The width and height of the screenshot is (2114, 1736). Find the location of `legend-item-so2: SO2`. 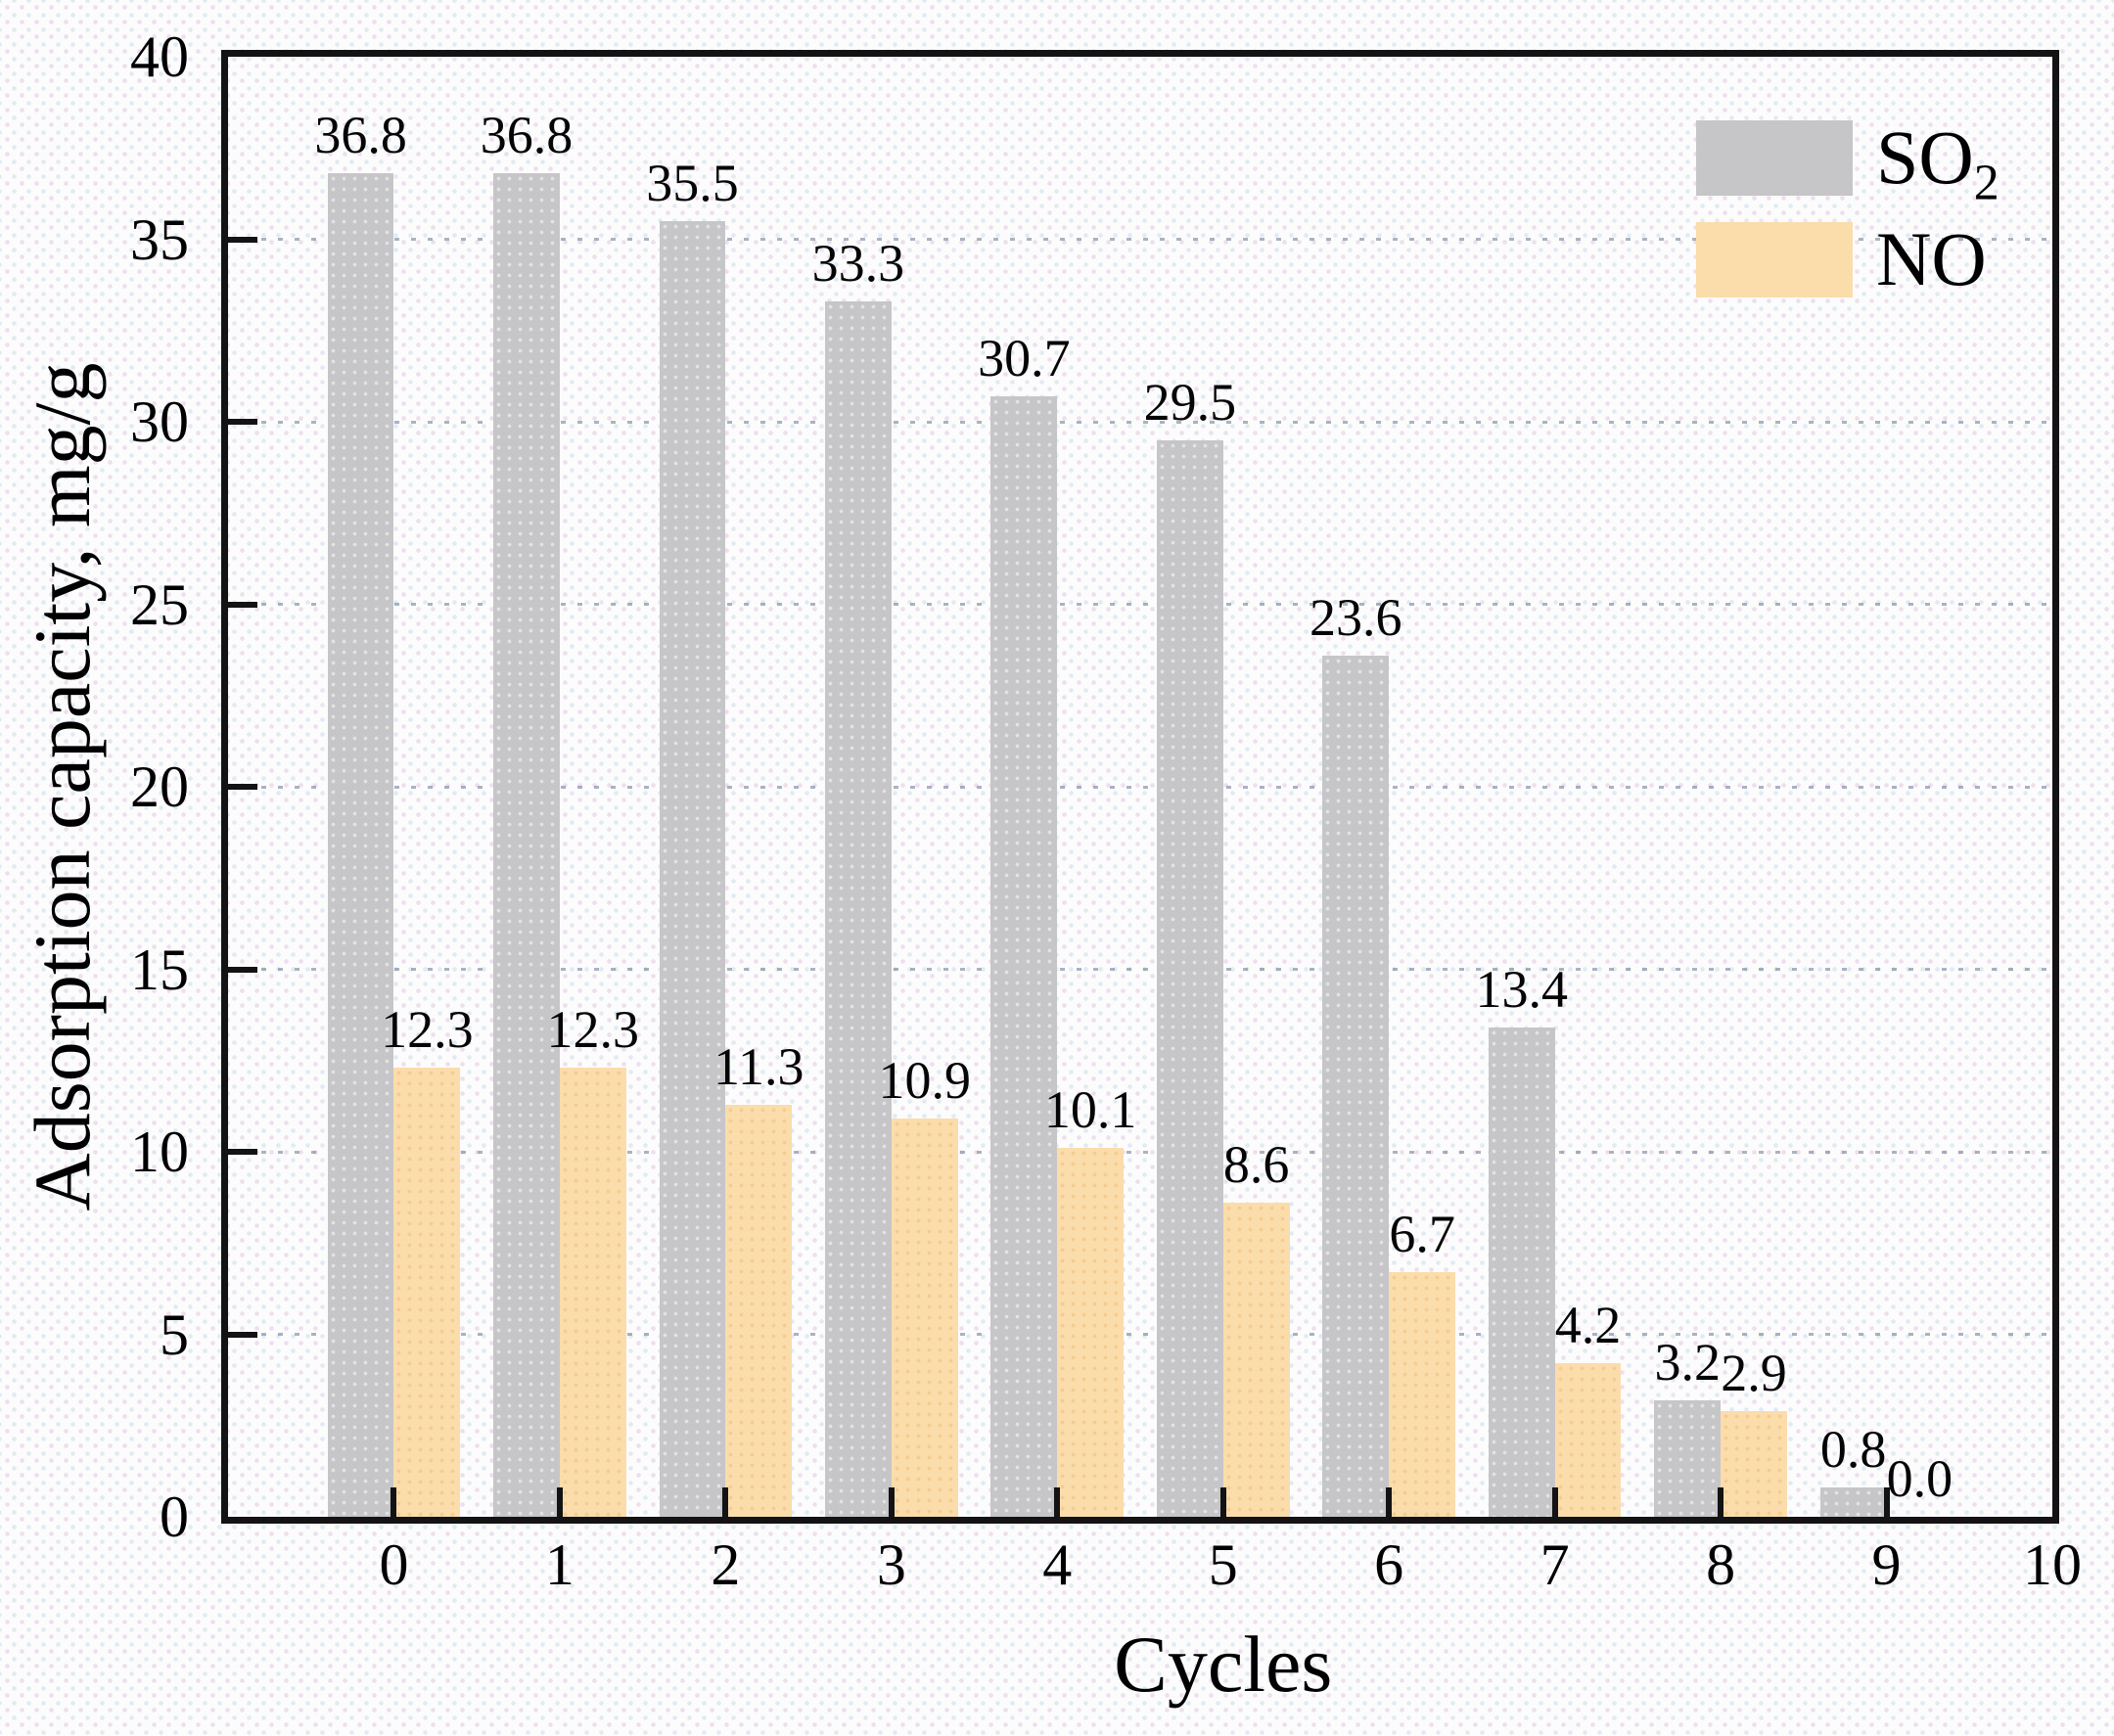

legend-item-so2: SO2 is located at coordinates (1848, 162).